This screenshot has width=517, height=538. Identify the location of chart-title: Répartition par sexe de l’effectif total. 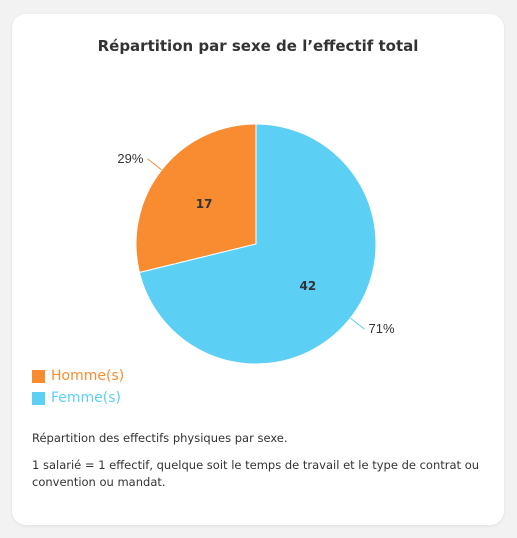
(258, 46).